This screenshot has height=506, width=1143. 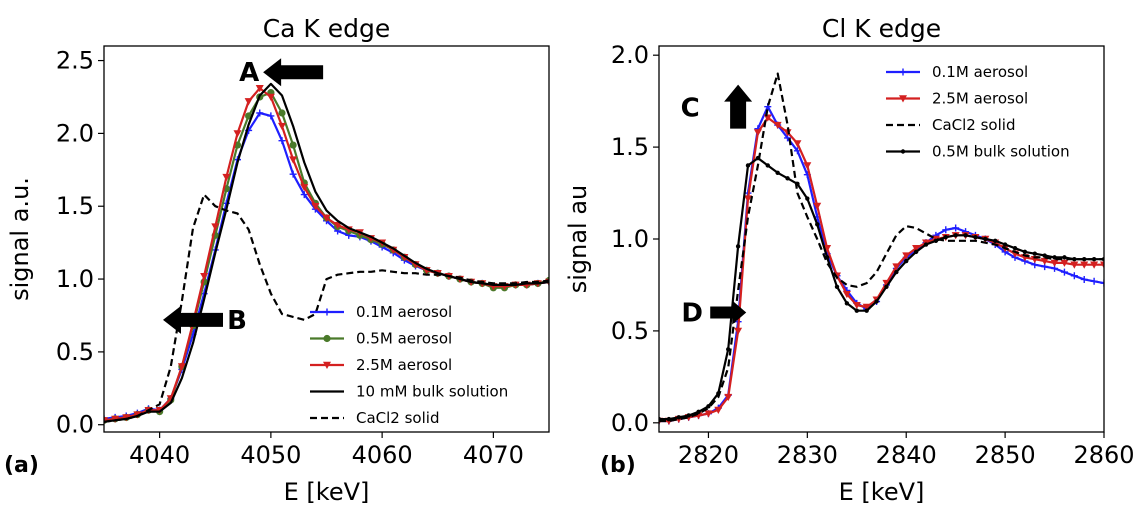 What do you see at coordinates (980, 99) in the screenshot?
I see `legend-label-1: 2.5M aerosol` at bounding box center [980, 99].